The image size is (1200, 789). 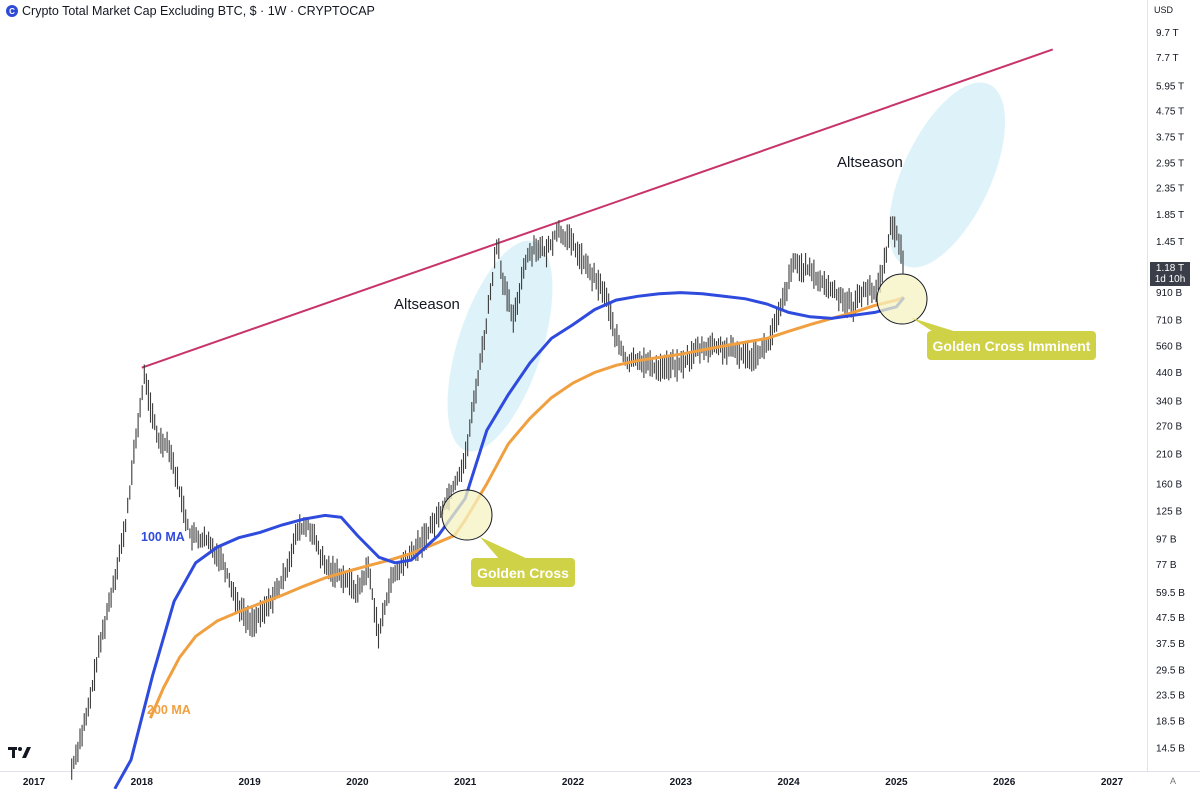 I want to click on golden-cross-callout: Golden Cross, so click(x=523, y=572).